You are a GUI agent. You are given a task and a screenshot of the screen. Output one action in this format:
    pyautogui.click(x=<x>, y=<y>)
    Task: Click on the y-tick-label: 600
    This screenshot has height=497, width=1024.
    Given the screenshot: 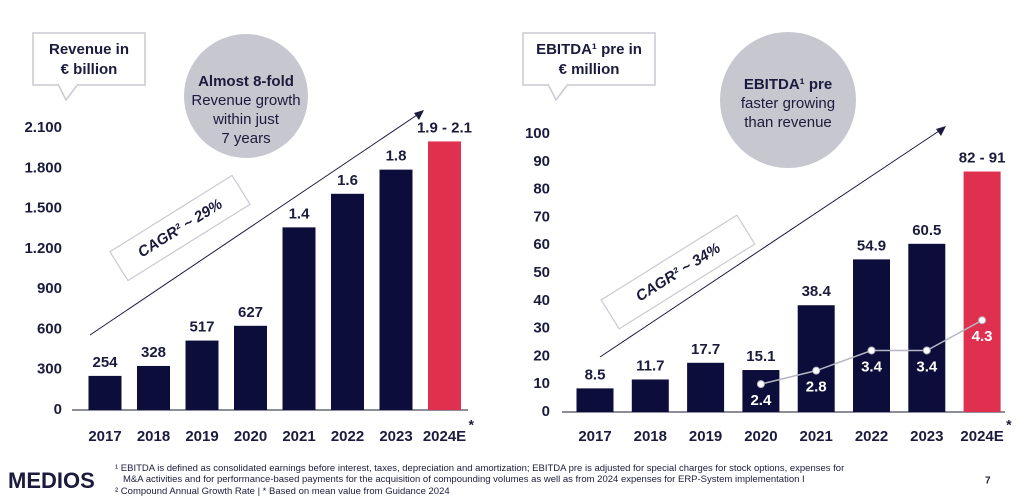 What is the action you would take?
    pyautogui.click(x=49, y=328)
    